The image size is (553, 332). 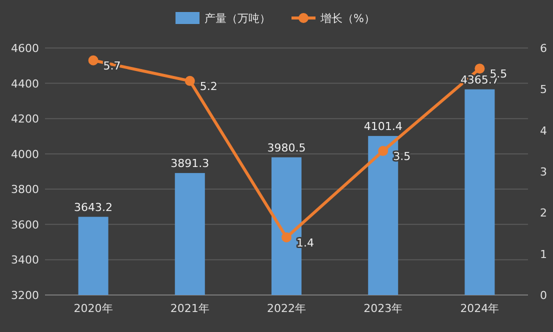 I want to click on data-label: 3980.5, so click(x=286, y=147).